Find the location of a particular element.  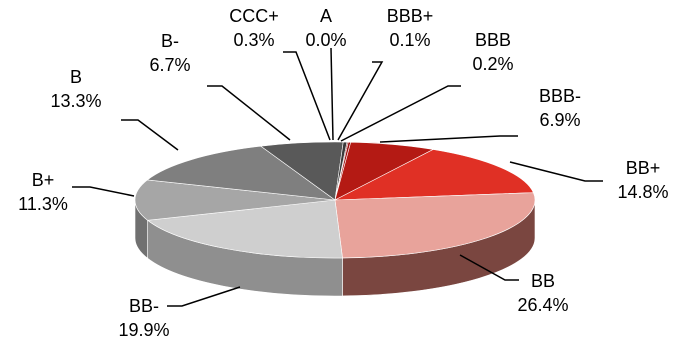

leader-line-b-minus is located at coordinates (249, 113).